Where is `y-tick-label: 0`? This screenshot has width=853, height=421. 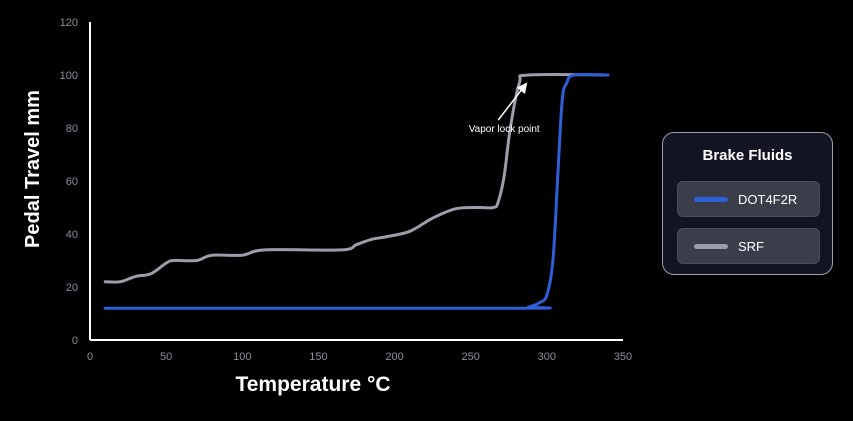 y-tick-label: 0 is located at coordinates (75, 341).